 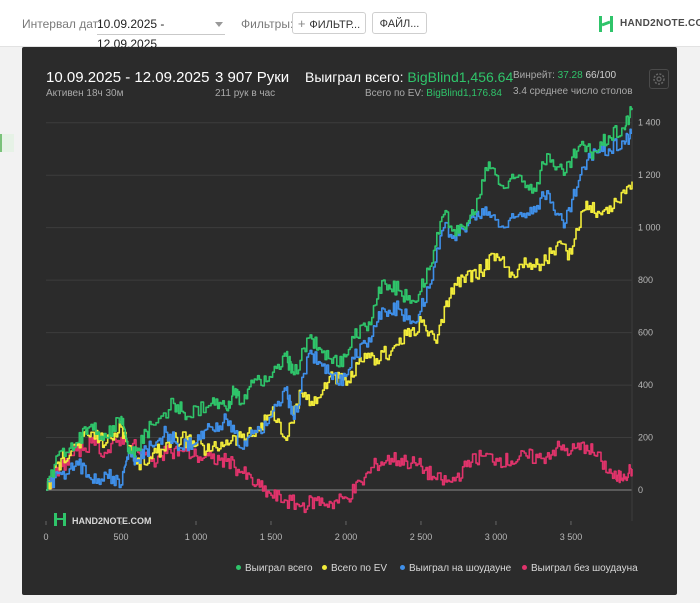 What do you see at coordinates (279, 568) in the screenshot?
I see `legend-label-won: Выиграл всего` at bounding box center [279, 568].